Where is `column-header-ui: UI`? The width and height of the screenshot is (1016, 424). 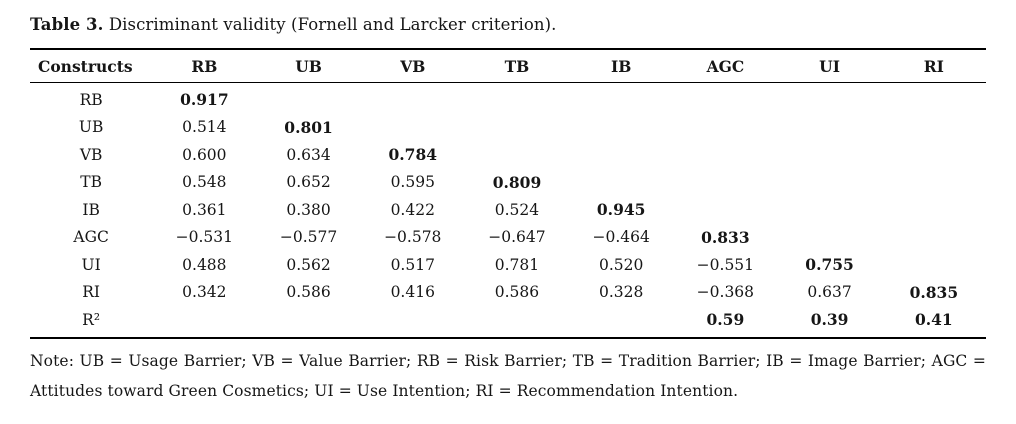 column-header-ui: UI is located at coordinates (829, 66).